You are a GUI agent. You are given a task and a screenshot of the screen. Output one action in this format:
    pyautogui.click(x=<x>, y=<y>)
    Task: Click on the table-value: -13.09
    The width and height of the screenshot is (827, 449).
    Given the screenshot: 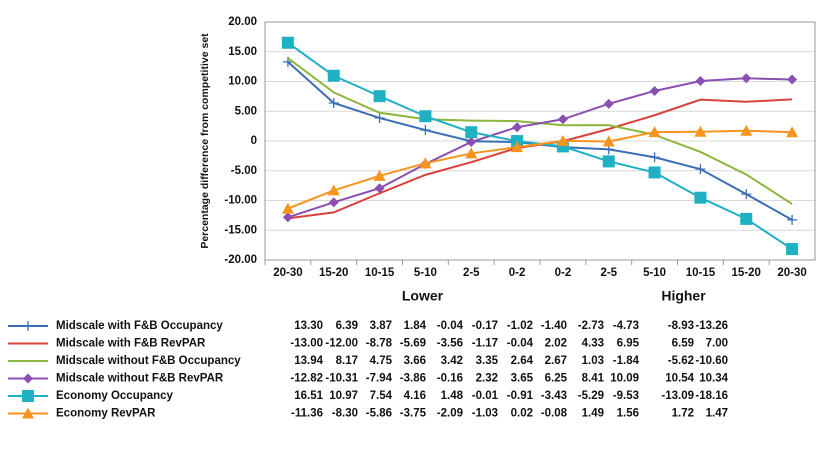 What is the action you would take?
    pyautogui.click(x=677, y=396)
    